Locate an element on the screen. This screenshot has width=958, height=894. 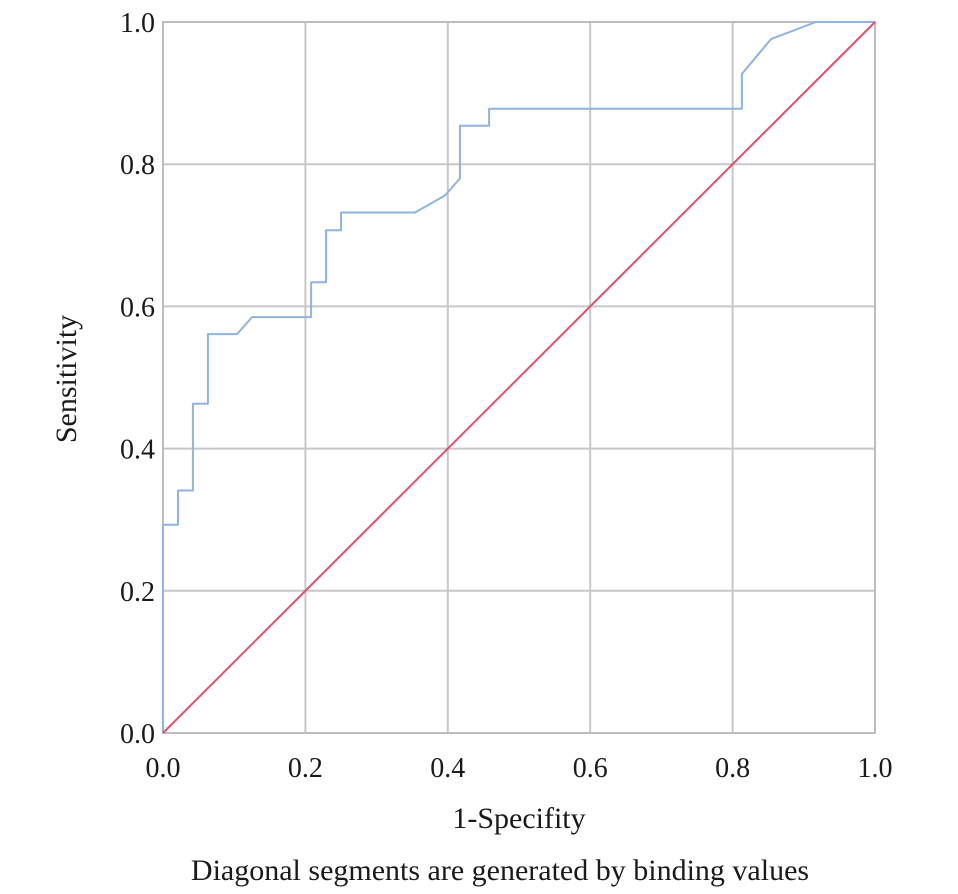
x-tick-labels: 0.0 0.2 0.4 0.6 0.8 1.0 is located at coordinates (519, 768).